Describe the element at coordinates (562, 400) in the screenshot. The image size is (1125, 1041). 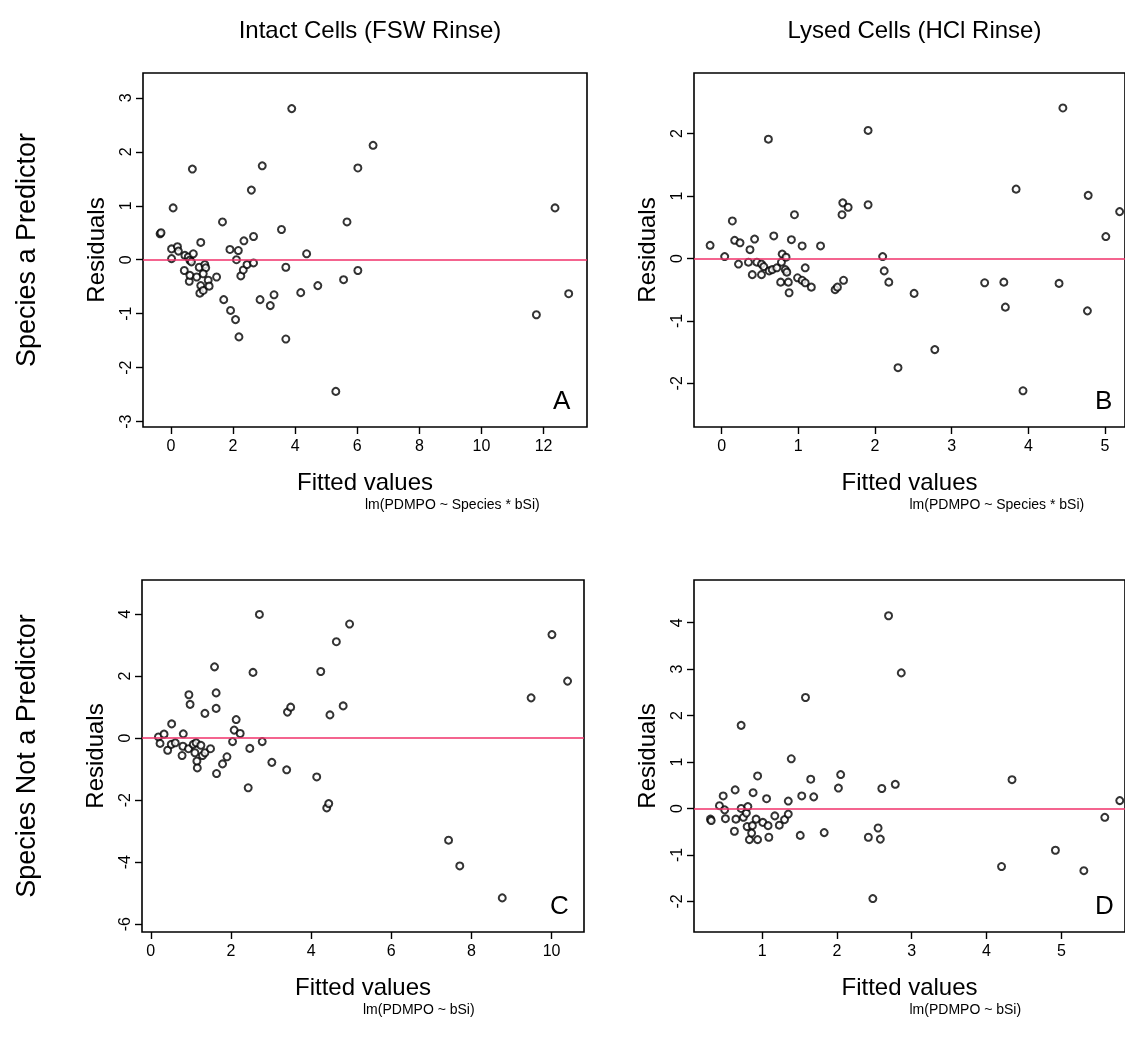
I see `annotation: A` at that location.